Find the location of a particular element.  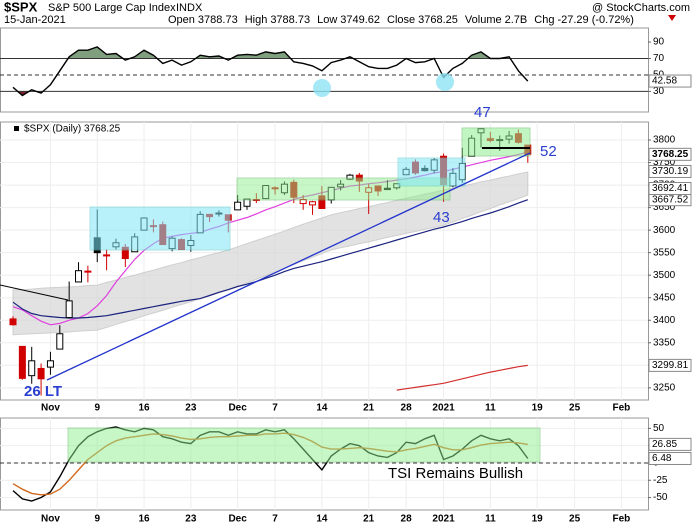

value-tag: 26.85 is located at coordinates (664, 444).